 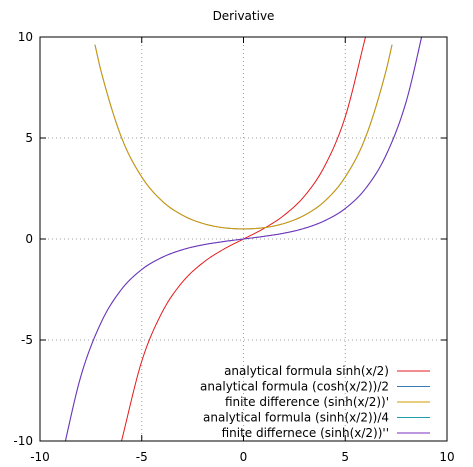 I want to click on y-tick-label: 5, so click(x=29, y=138).